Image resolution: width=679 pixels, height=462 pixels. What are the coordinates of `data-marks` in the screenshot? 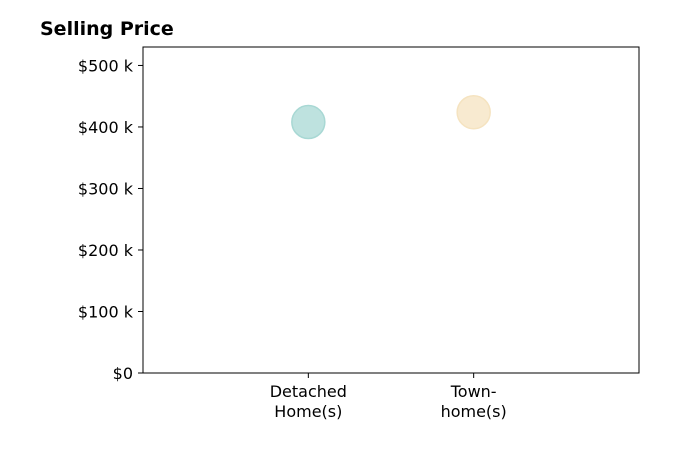 It's located at (391, 117).